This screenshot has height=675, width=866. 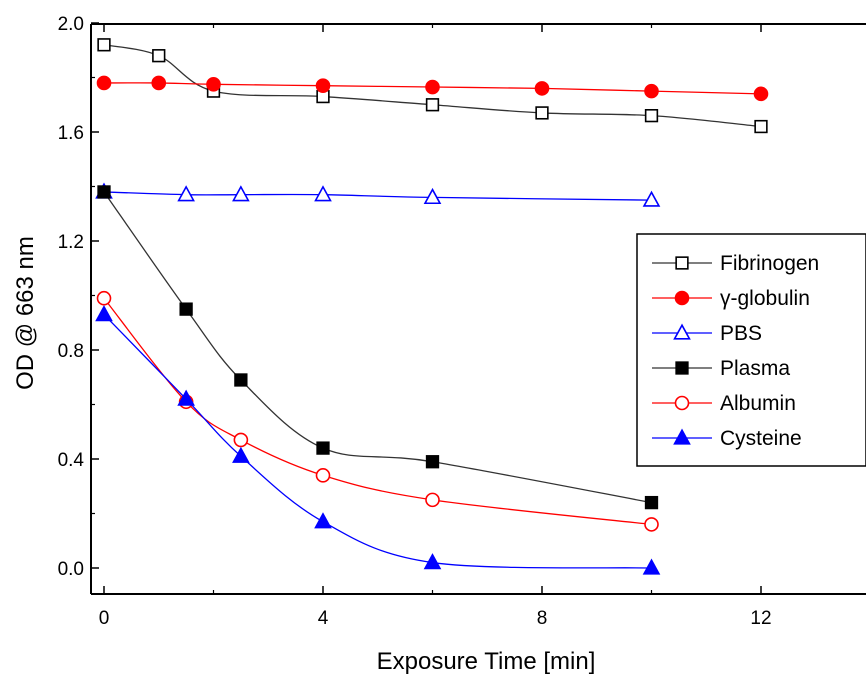 I want to click on legend-label: Albumin, so click(x=758, y=403).